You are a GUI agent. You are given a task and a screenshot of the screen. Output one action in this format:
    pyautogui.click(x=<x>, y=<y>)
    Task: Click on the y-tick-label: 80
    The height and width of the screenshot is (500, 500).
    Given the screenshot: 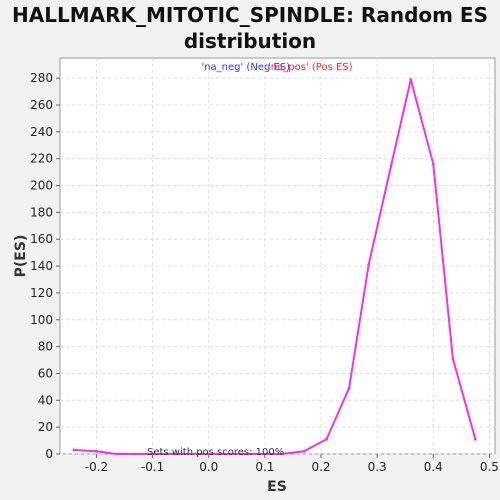 What is the action you would take?
    pyautogui.click(x=45, y=347)
    